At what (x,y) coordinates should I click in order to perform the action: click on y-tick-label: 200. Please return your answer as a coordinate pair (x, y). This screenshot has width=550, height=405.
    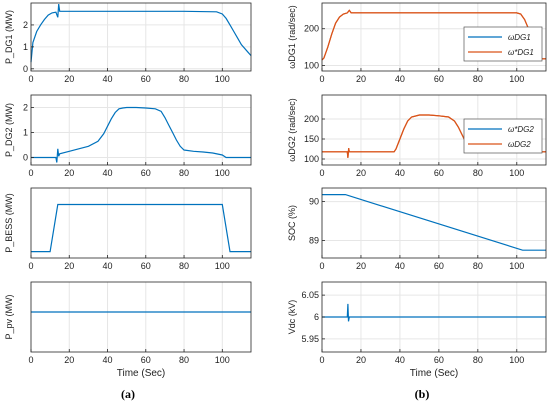
    Looking at the image, I should click on (311, 119).